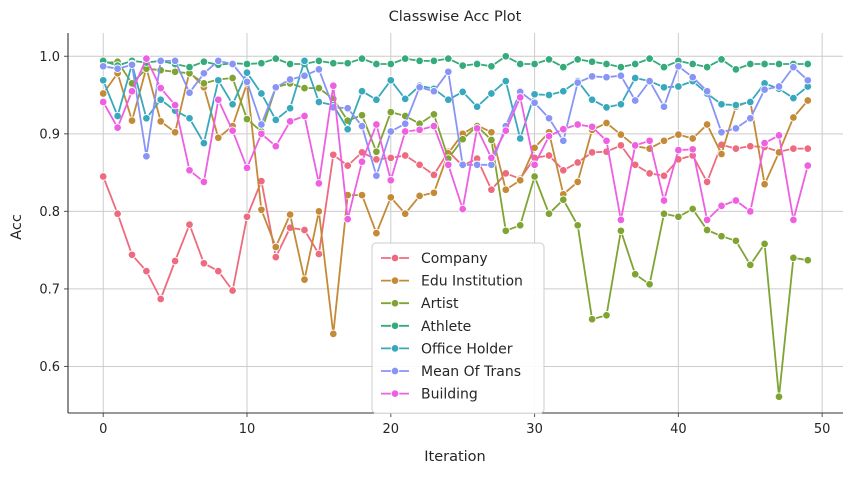 This screenshot has width=853, height=478. What do you see at coordinates (17, 227) in the screenshot?
I see `y-axis-label: Acc` at bounding box center [17, 227].